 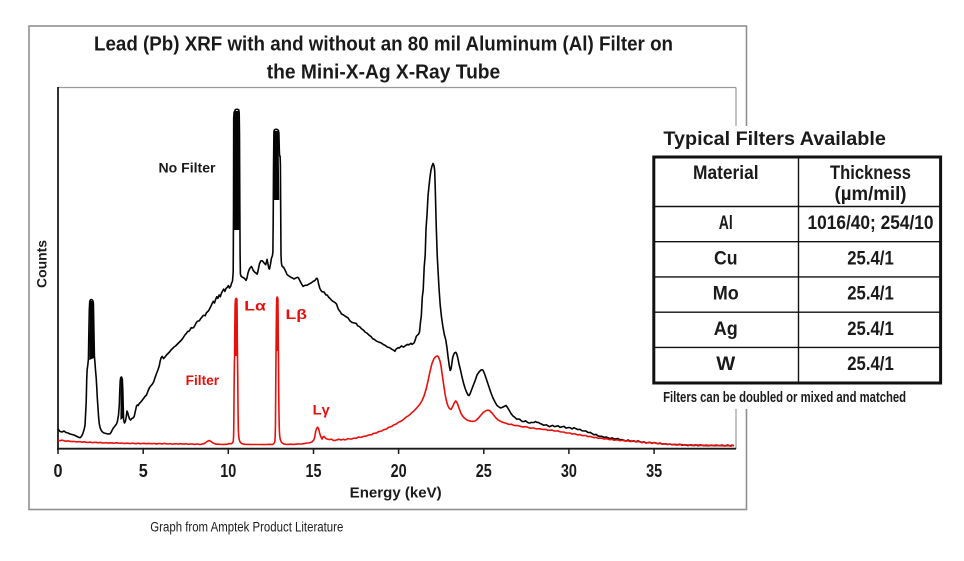 I want to click on svg-text: Lβ, so click(x=297, y=314).